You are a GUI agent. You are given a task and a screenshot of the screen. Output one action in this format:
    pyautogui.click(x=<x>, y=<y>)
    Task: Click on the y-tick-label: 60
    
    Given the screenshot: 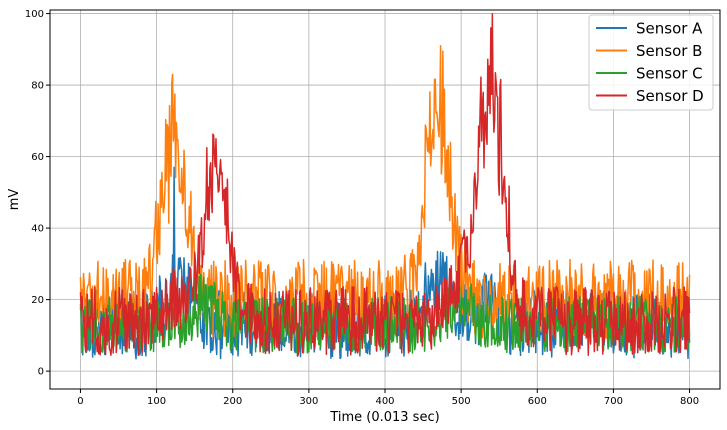 What is the action you would take?
    pyautogui.click(x=37, y=157)
    